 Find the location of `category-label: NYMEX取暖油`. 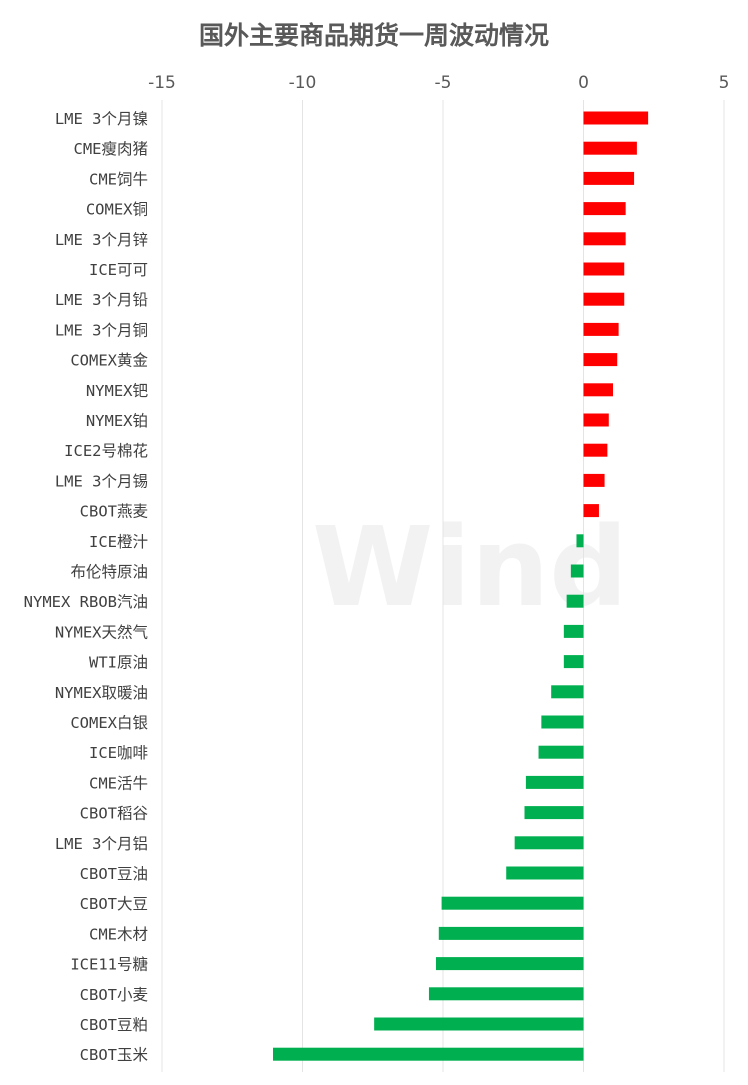

category-label: NYMEX取暖油 is located at coordinates (101, 693).